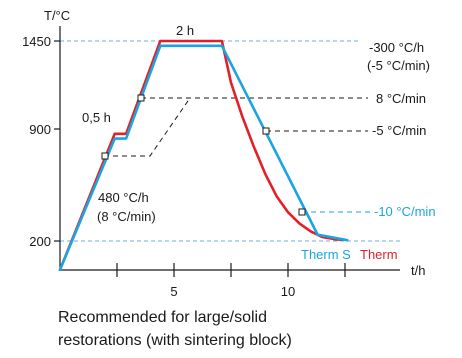 The height and width of the screenshot is (358, 462). I want to click on annotation-hold-2h: 2 h, so click(185, 30).